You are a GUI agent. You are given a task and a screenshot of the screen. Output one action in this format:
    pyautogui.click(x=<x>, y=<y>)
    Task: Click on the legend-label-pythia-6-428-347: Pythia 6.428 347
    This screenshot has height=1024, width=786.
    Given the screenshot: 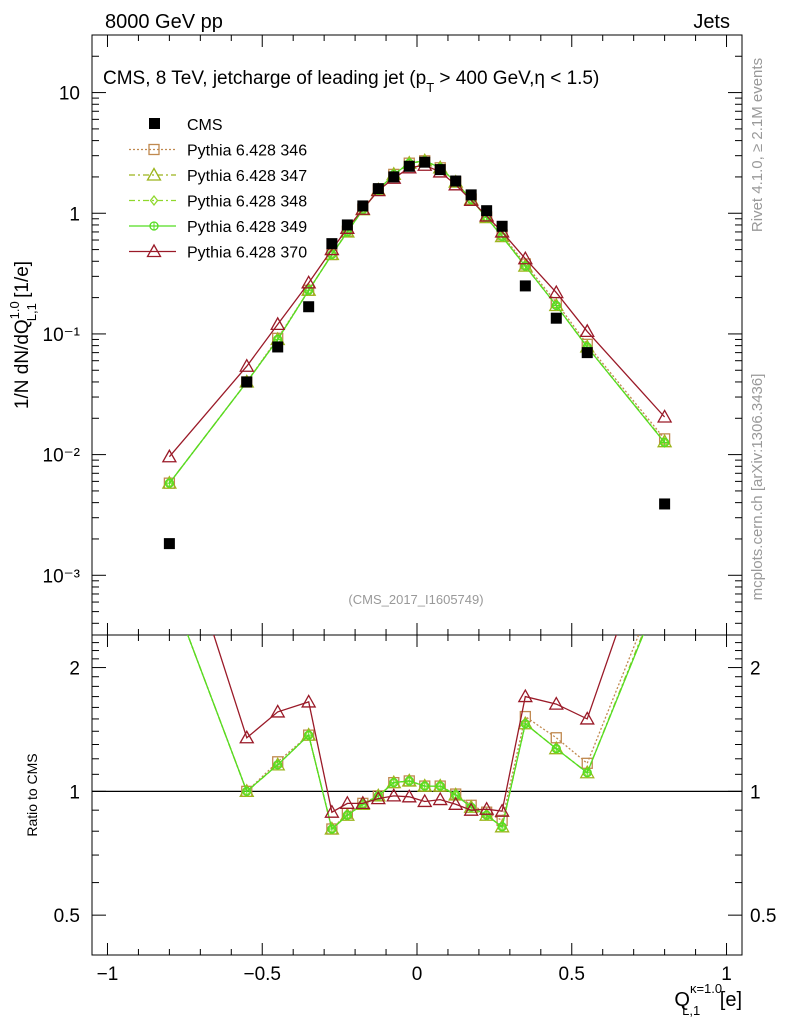 What is the action you would take?
    pyautogui.click(x=247, y=176)
    